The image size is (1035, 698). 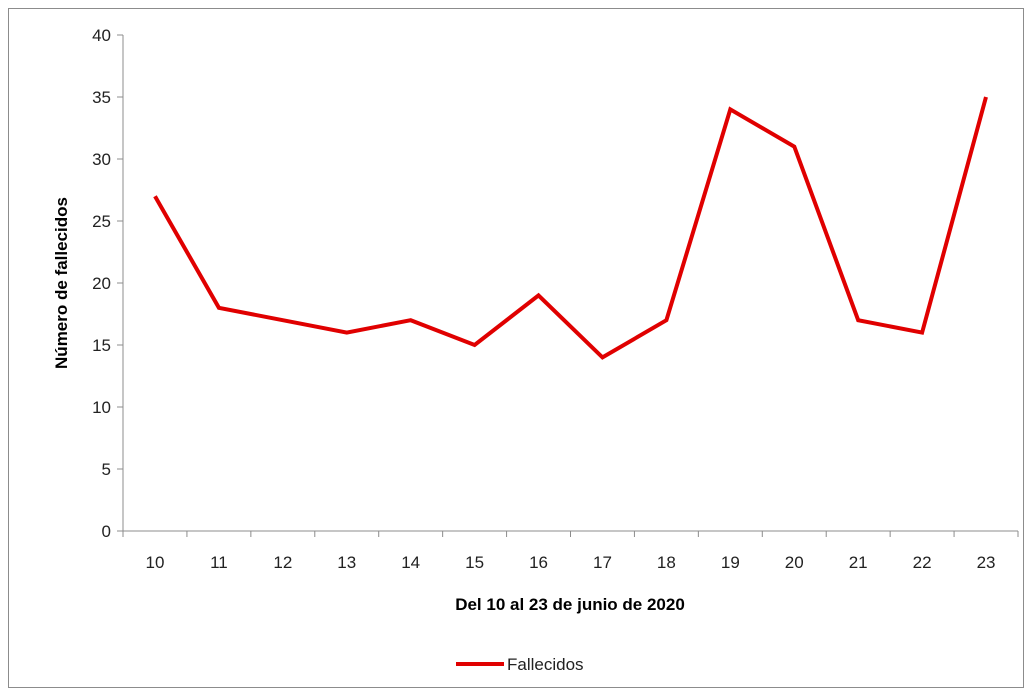 What do you see at coordinates (730, 562) in the screenshot?
I see `x-tick-label: 19` at bounding box center [730, 562].